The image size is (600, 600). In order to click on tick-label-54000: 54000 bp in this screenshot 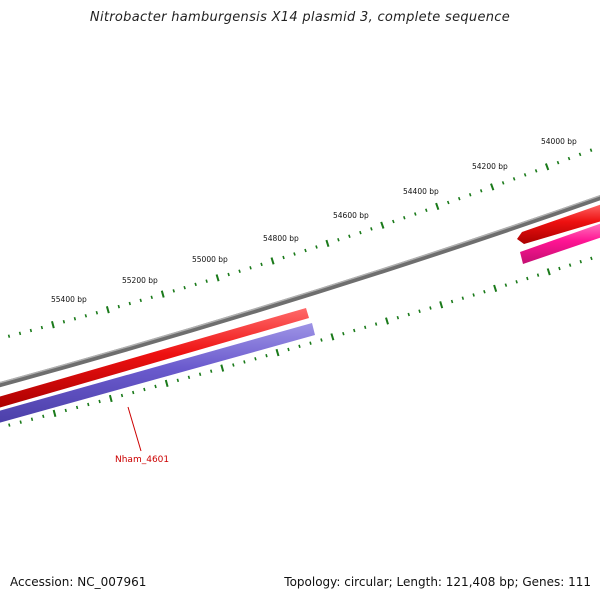, I will do `click(559, 141)`.